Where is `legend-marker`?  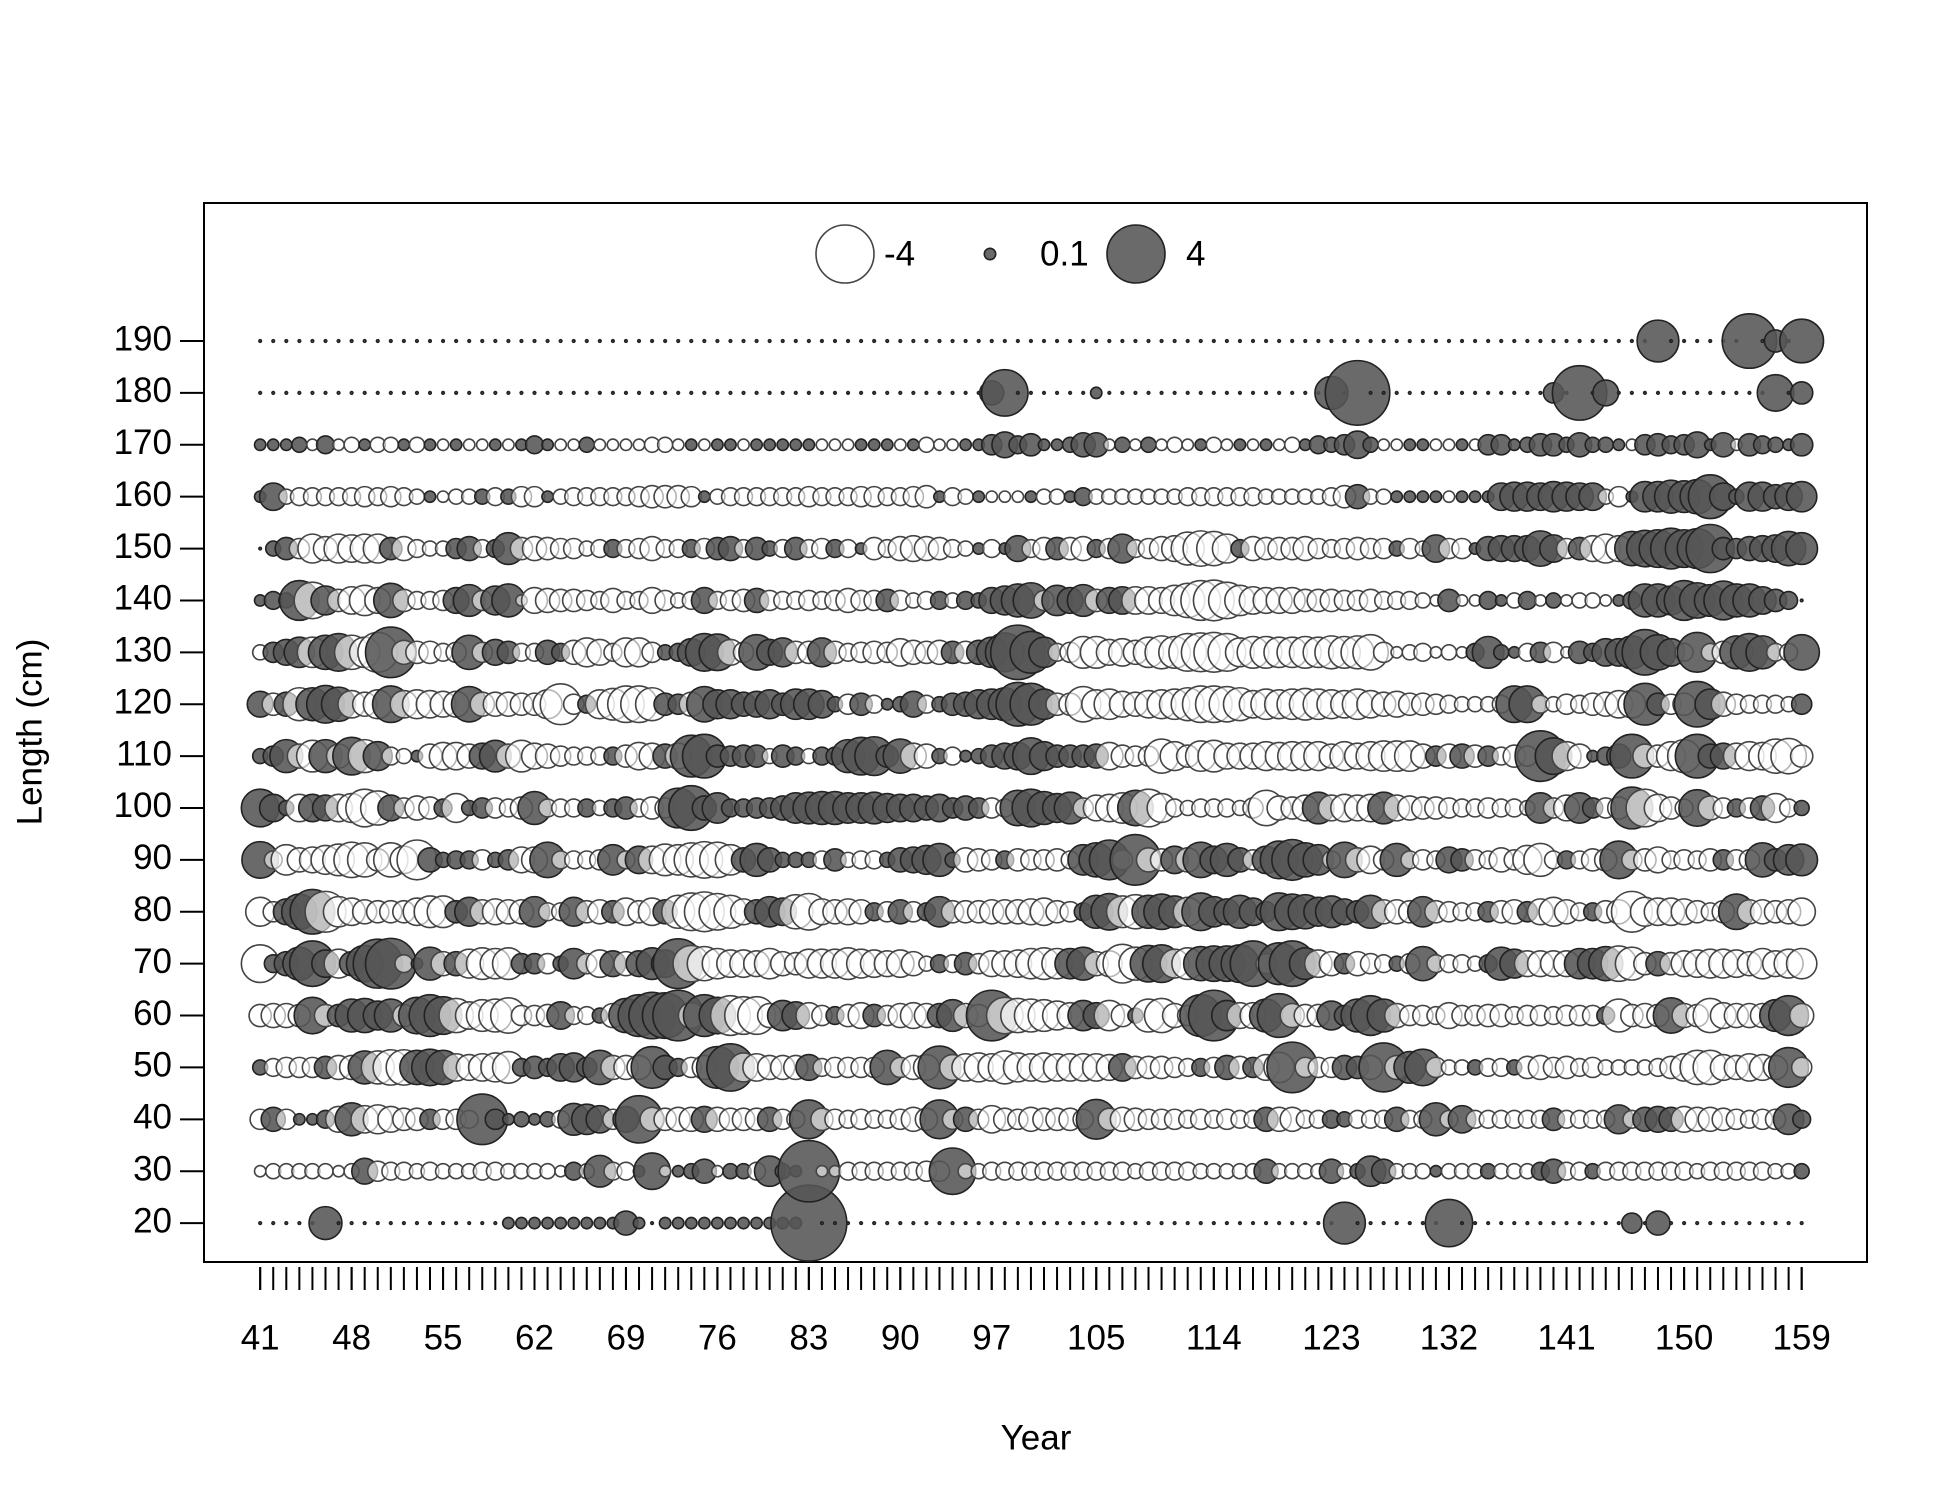
legend-marker is located at coordinates (990, 254).